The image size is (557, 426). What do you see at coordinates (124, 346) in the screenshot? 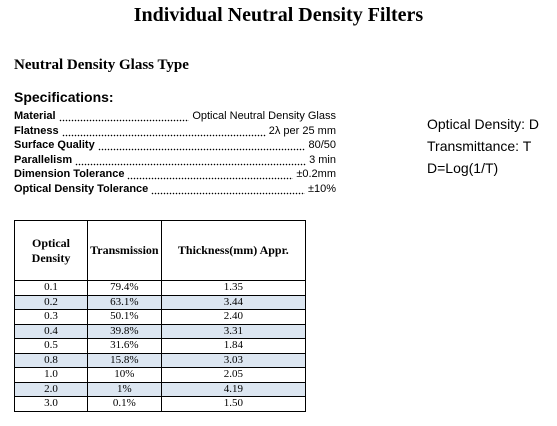
I see `table-cell: 31.6%` at bounding box center [124, 346].